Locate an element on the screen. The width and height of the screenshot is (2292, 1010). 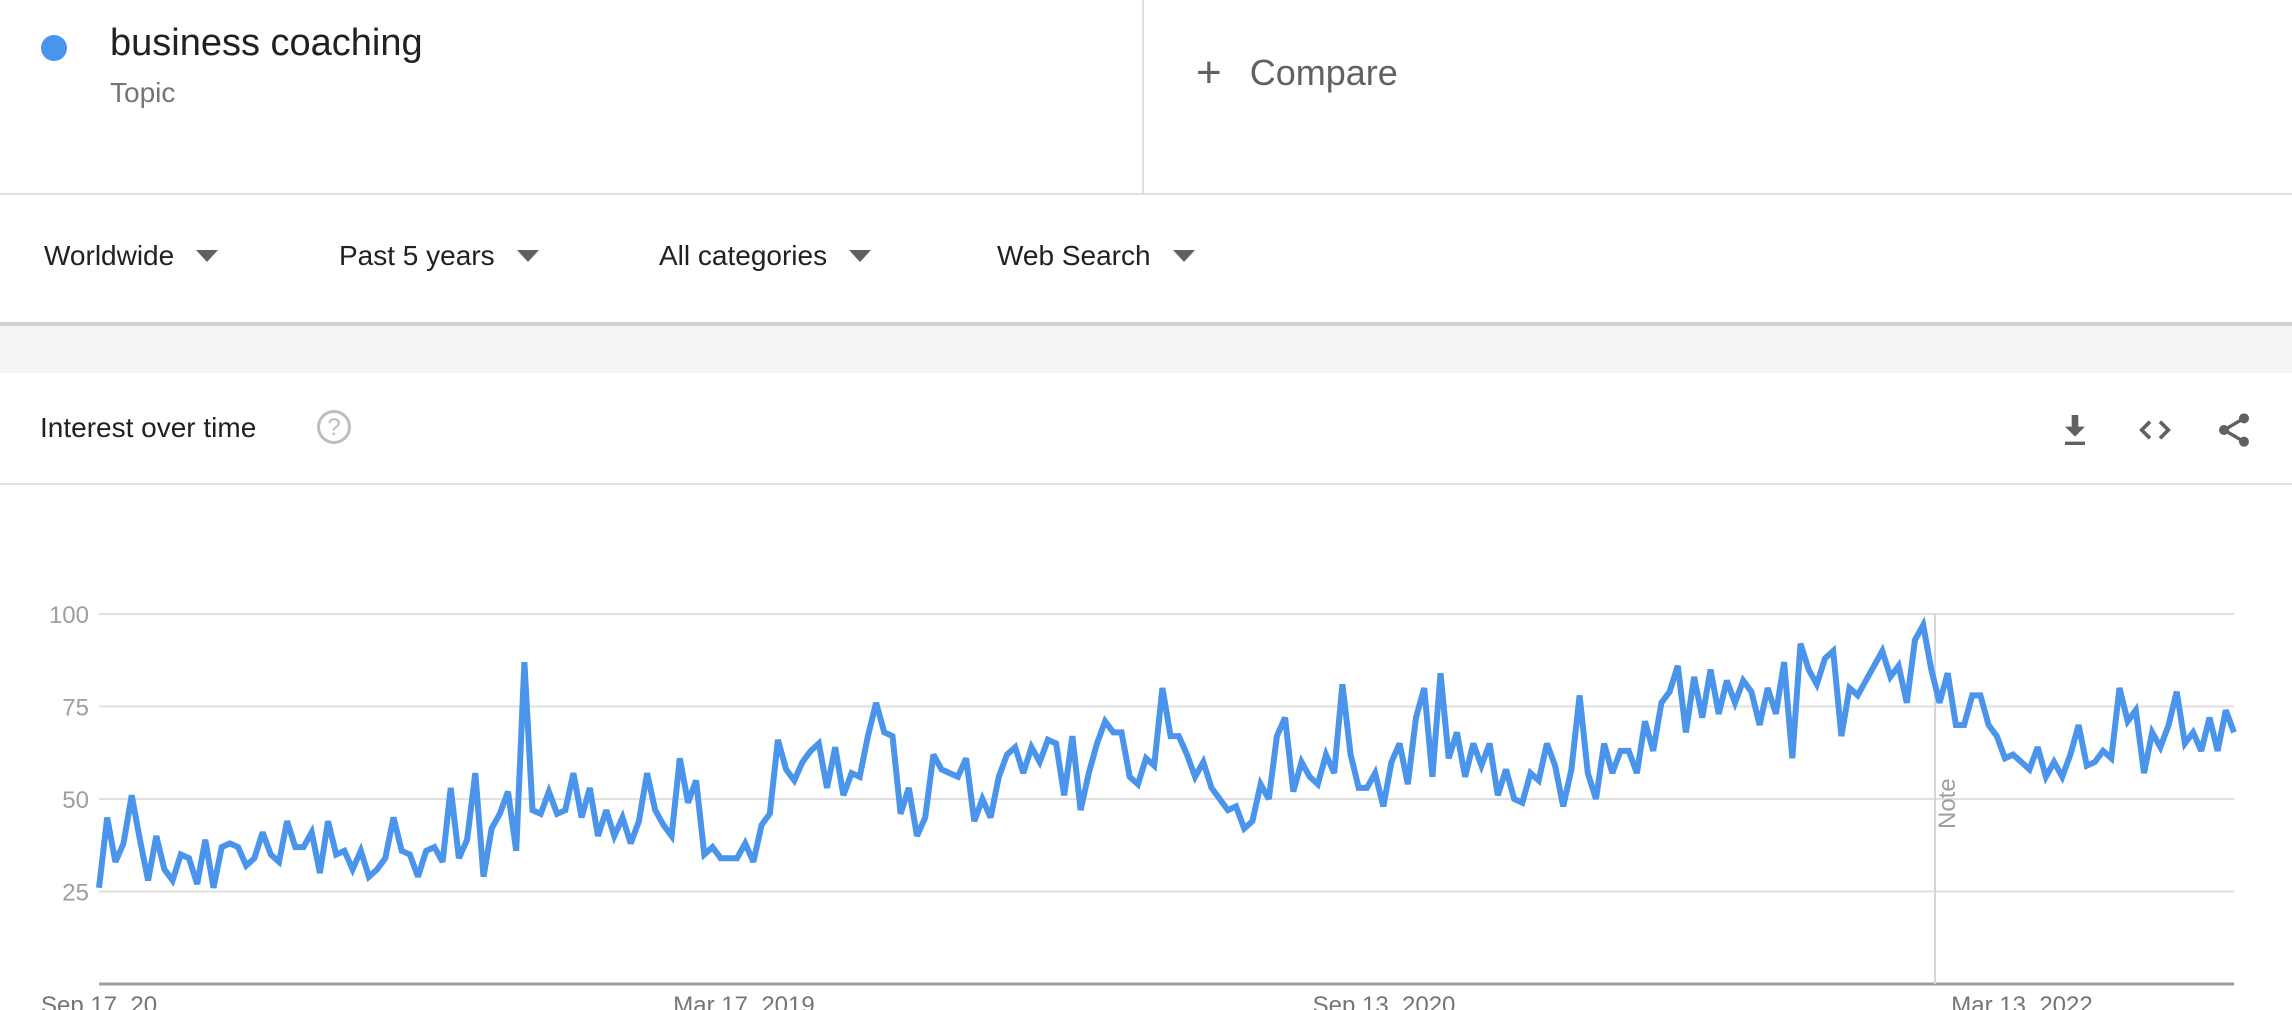
filter-location: Worldwide is located at coordinates (131, 256).